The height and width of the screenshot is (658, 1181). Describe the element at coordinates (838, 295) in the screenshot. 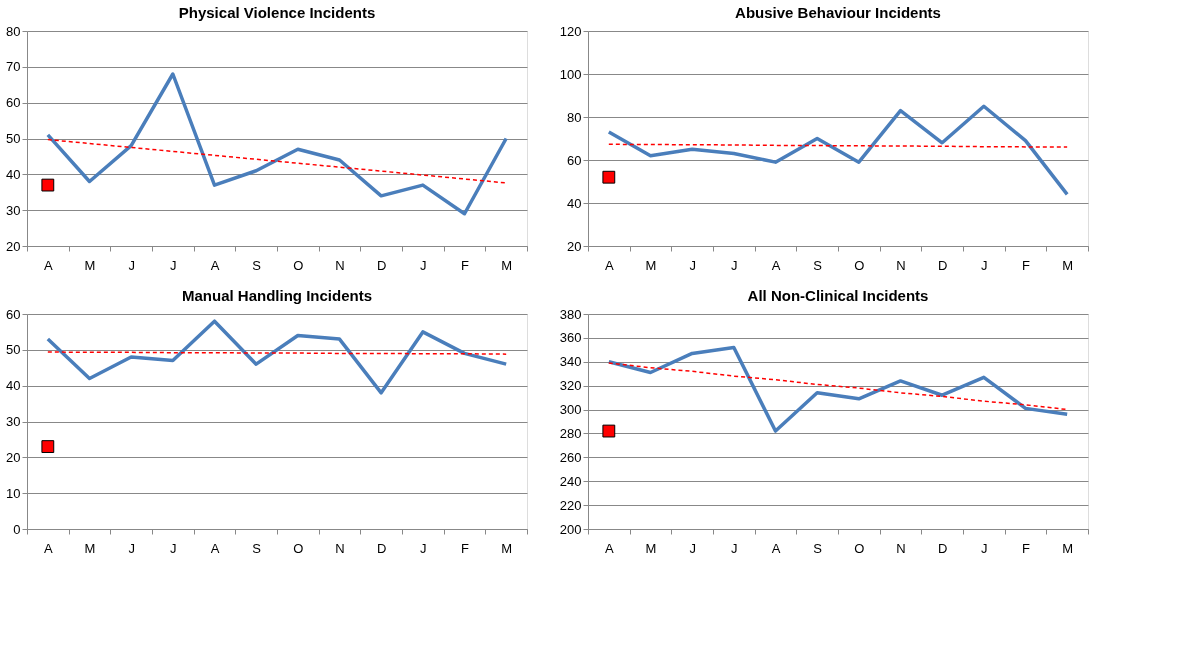

I see `chart-title: All Non-Clinical Incidents` at that location.